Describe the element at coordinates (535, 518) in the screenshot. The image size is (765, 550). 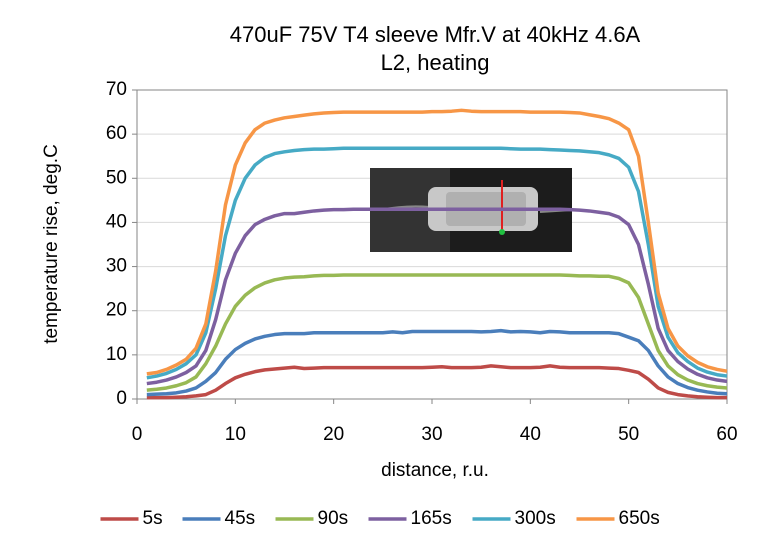
I see `legend-label: 300s` at that location.